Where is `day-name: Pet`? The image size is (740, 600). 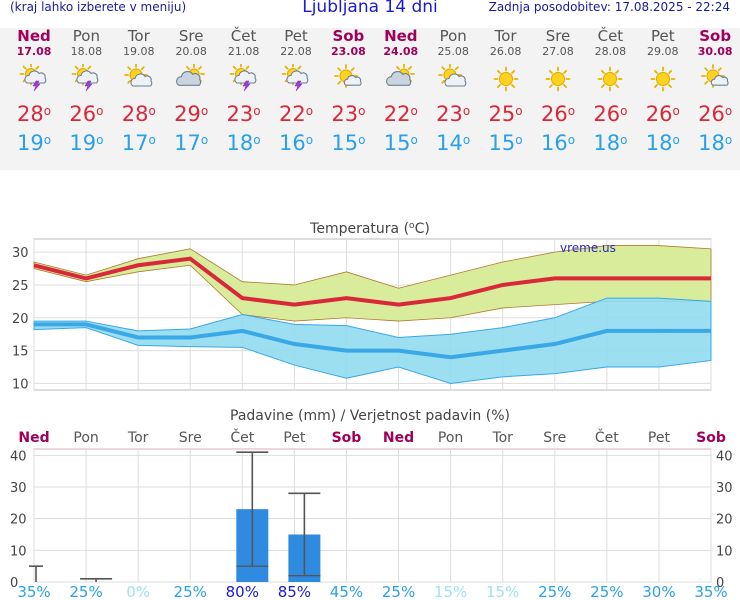
day-name: Pet is located at coordinates (296, 36).